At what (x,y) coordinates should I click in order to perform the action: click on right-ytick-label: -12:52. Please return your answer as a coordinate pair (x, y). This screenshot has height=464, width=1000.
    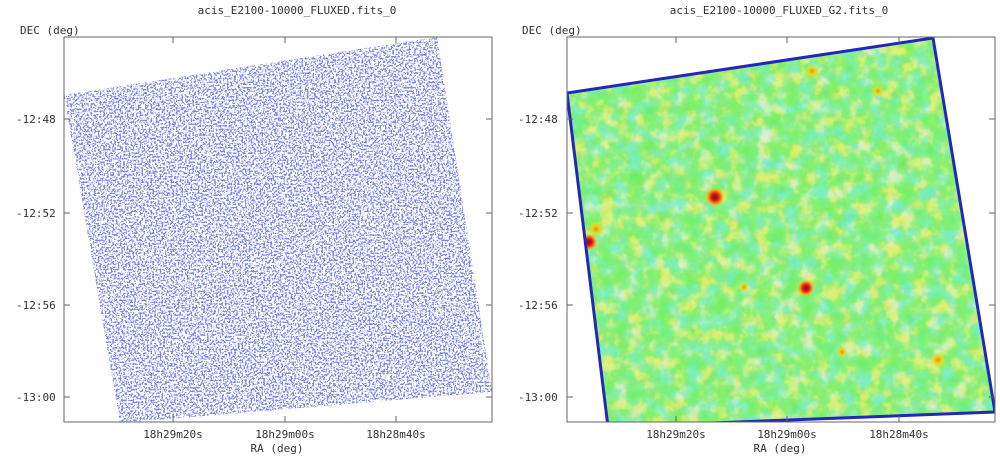
    Looking at the image, I should click on (538, 213).